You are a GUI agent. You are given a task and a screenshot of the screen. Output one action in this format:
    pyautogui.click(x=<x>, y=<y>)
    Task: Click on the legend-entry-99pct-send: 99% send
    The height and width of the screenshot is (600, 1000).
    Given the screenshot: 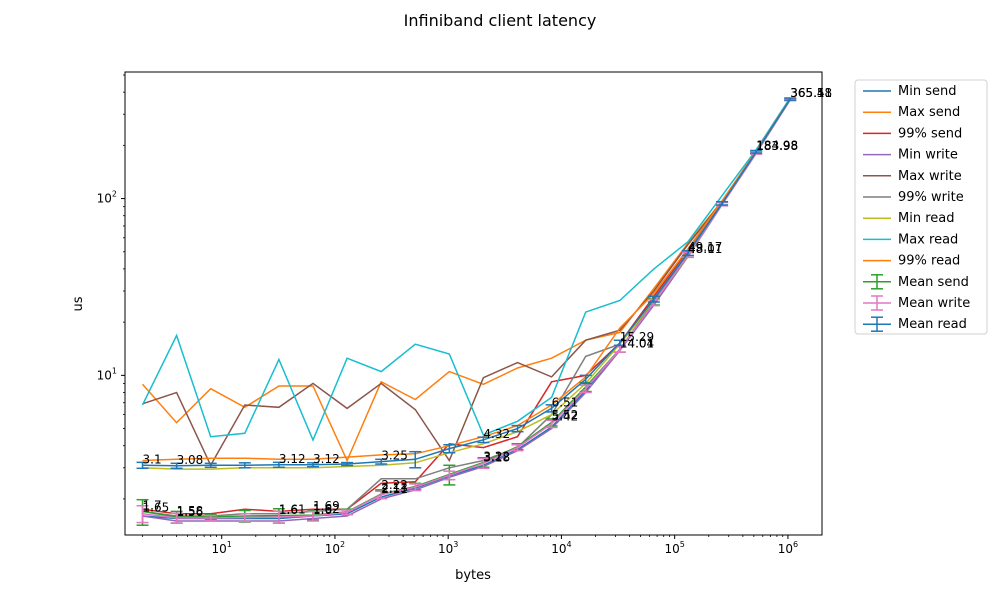 What is the action you would take?
    pyautogui.click(x=912, y=133)
    